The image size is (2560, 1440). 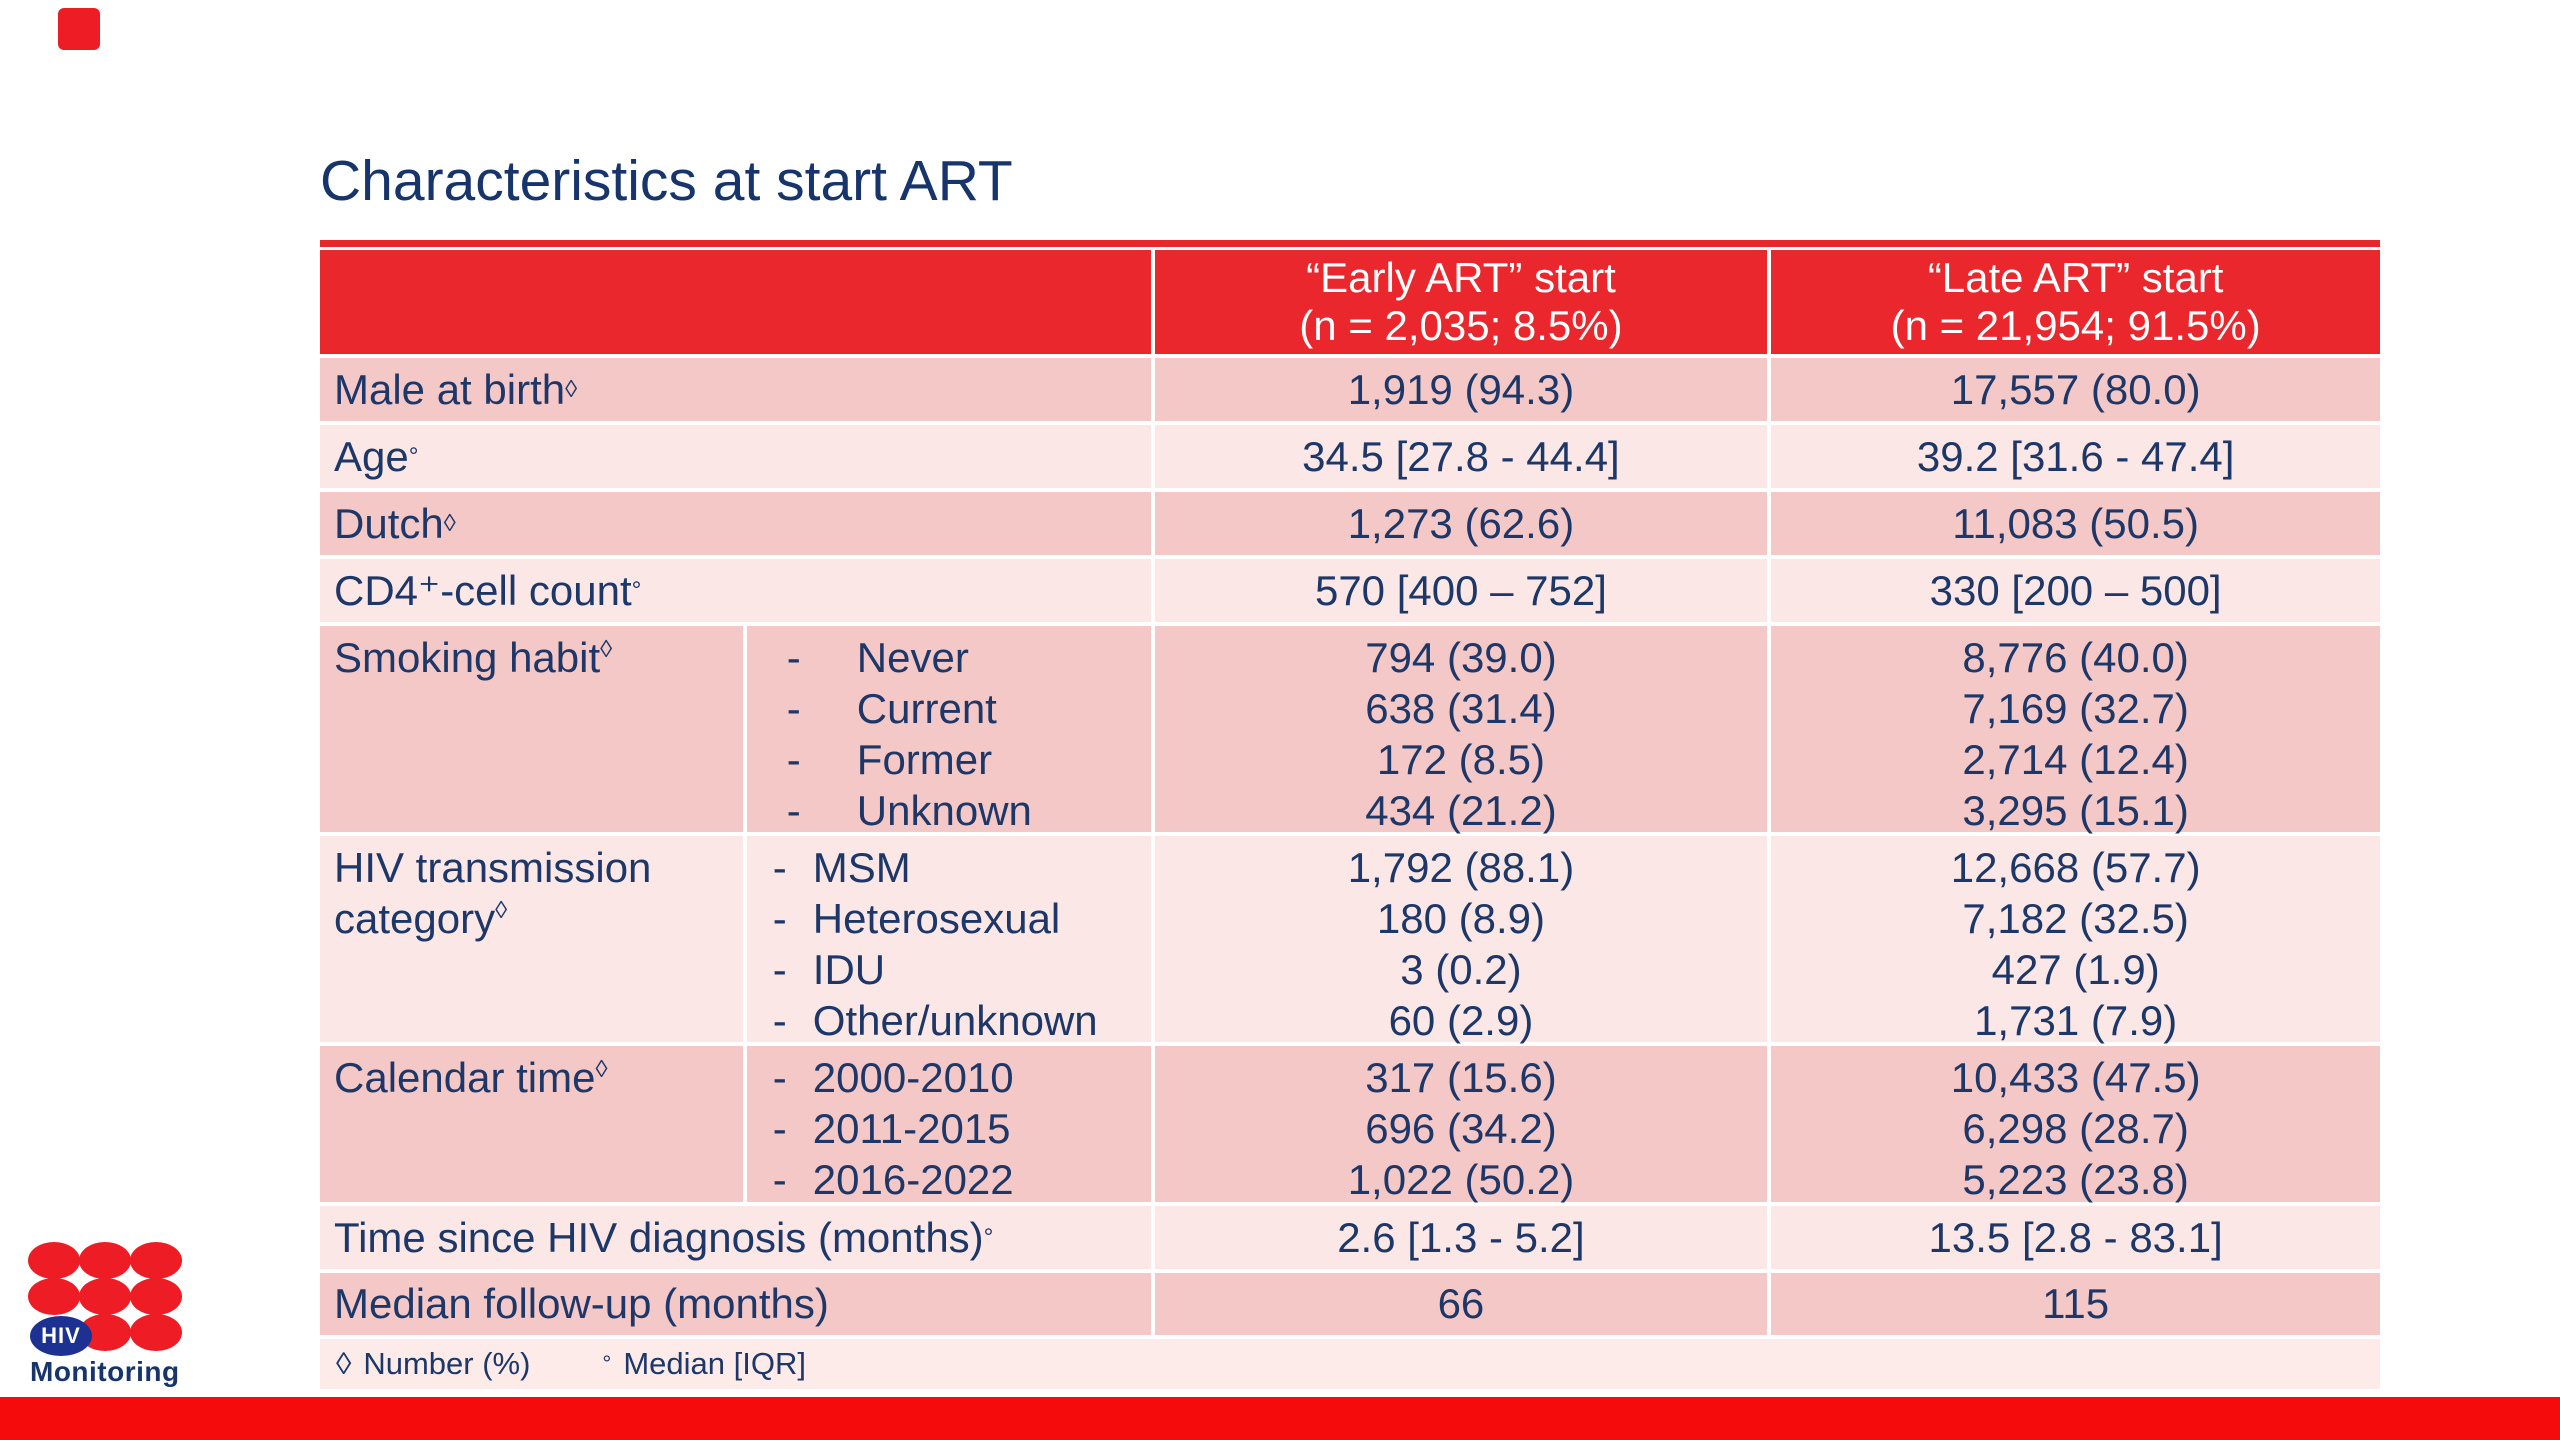 What do you see at coordinates (829, 969) in the screenshot?
I see `subcategory-item: - IDU` at bounding box center [829, 969].